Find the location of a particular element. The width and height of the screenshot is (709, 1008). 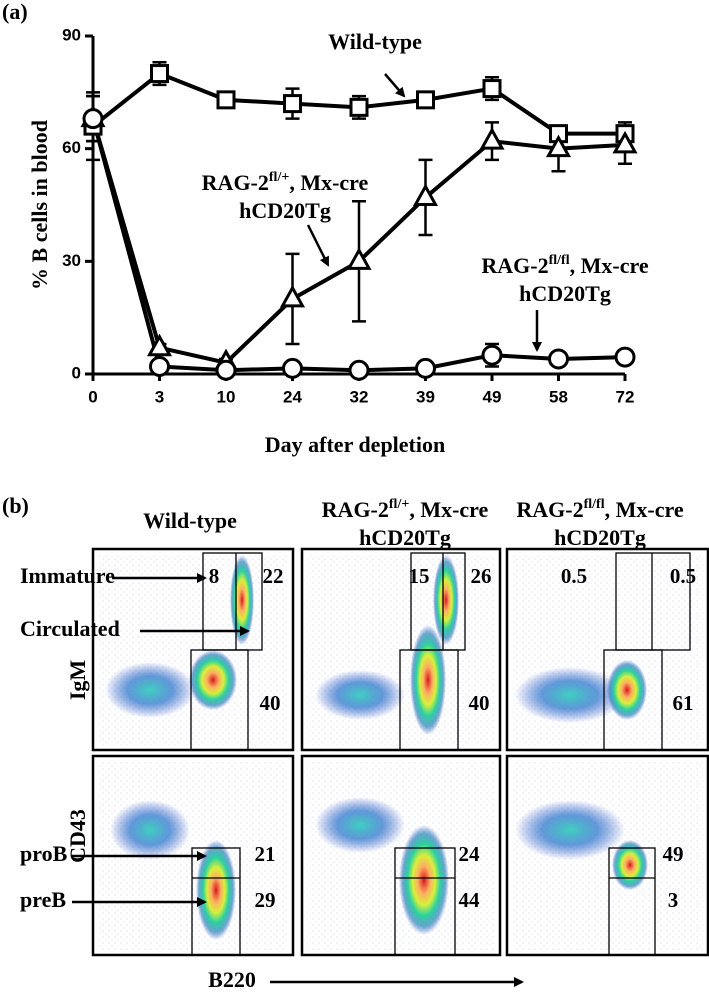

label-sup: fl/+ is located at coordinates (279, 177).